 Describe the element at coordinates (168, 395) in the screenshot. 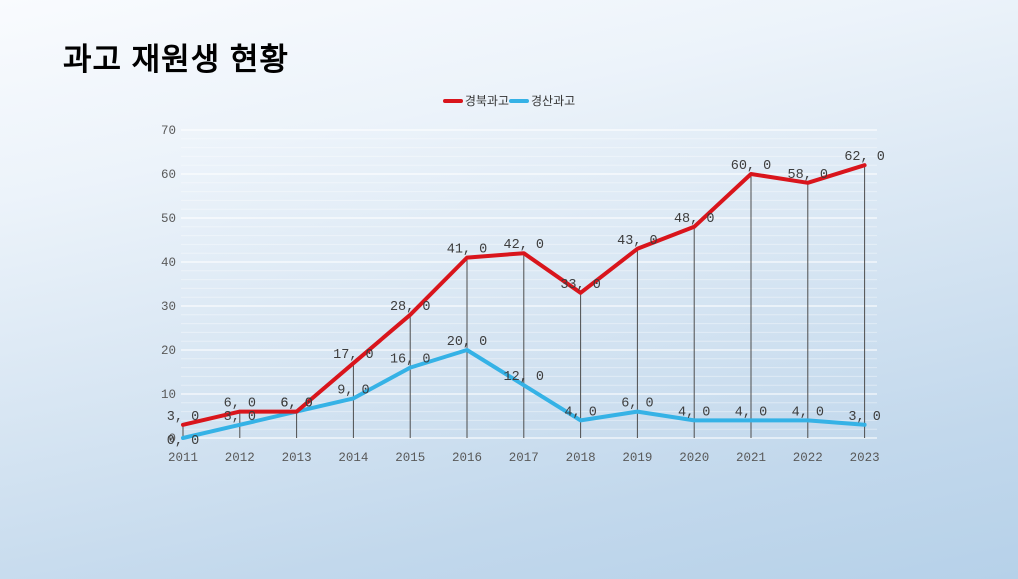

I see `svg-text: 10` at that location.